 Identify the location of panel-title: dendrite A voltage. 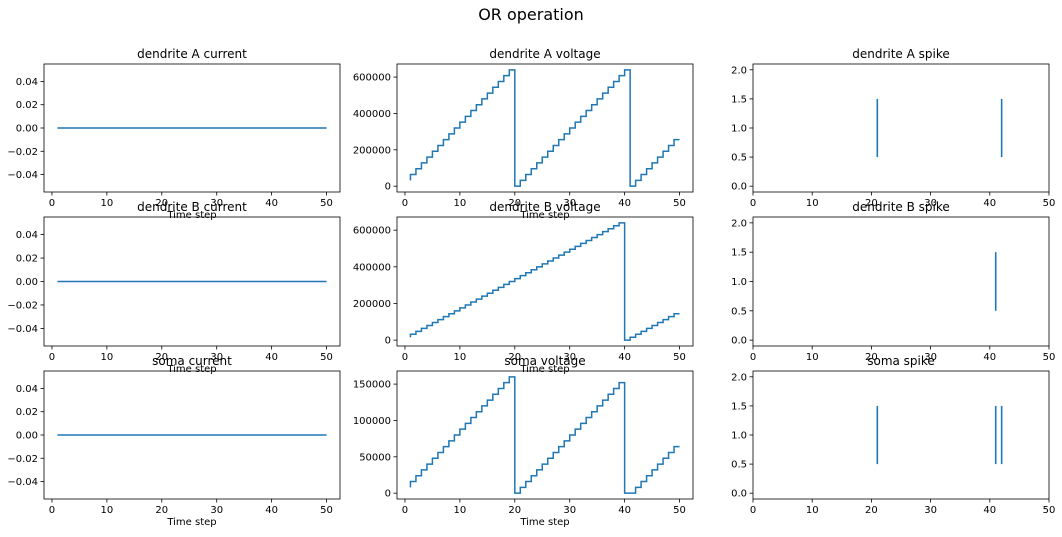
(544, 54).